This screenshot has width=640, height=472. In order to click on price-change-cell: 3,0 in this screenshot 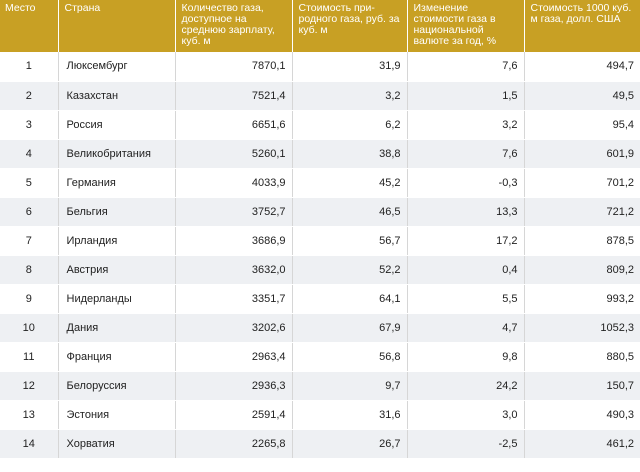, I will do `click(466, 415)`.